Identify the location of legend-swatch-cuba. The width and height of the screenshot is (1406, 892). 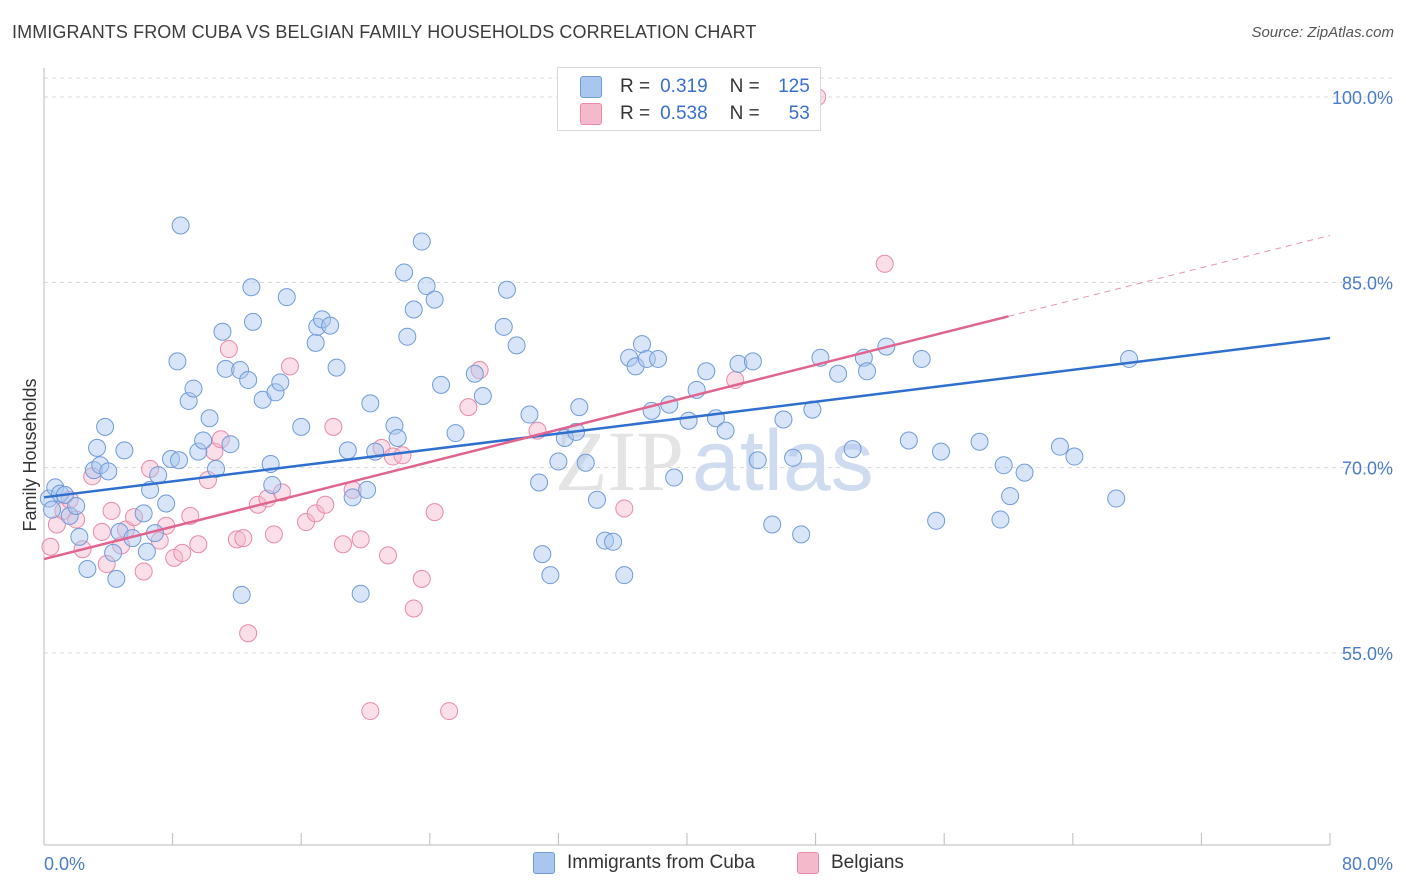
(591, 87).